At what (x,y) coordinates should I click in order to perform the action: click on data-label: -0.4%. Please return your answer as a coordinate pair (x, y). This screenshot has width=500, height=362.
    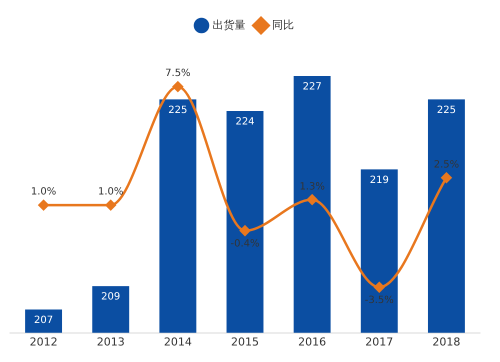
    Looking at the image, I should click on (245, 244).